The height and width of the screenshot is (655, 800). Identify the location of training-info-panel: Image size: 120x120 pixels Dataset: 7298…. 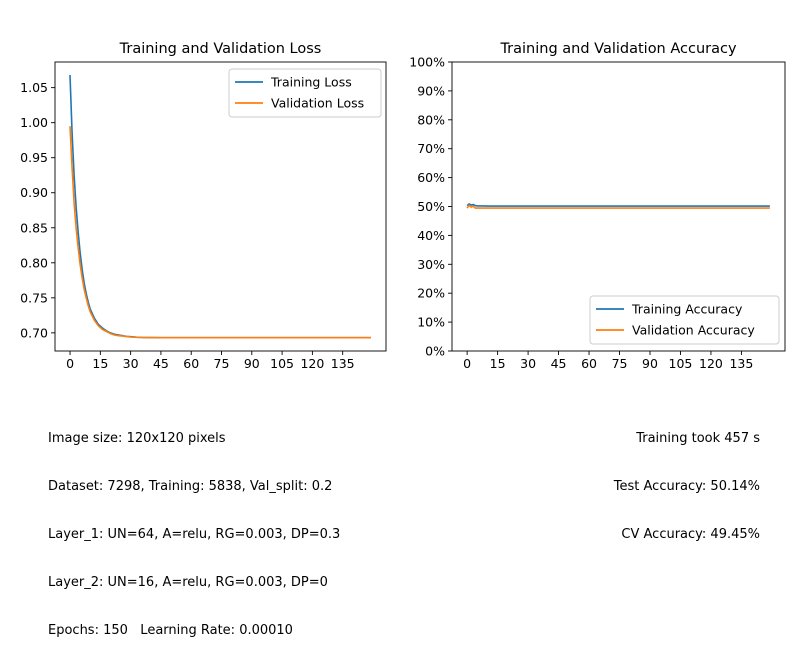
(194, 527).